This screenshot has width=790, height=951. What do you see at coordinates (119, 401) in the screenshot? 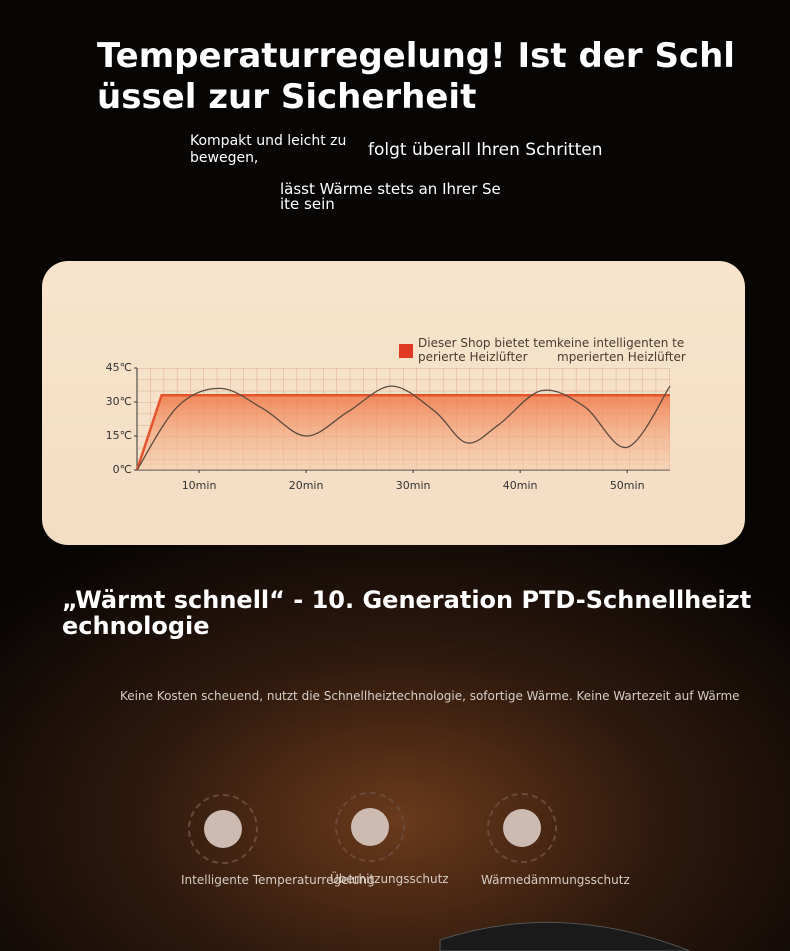
I see `y-tick-label: 30℃` at bounding box center [119, 401].